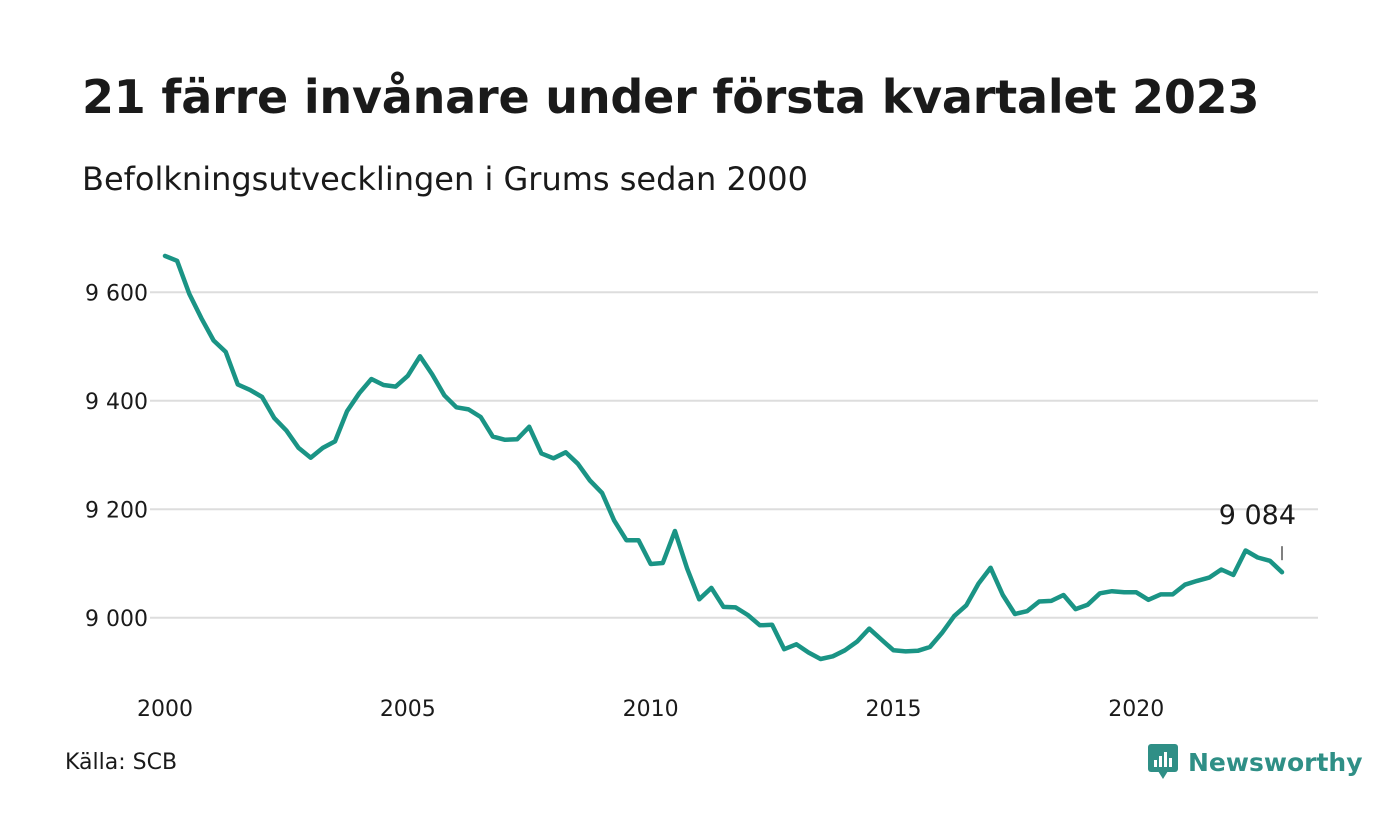  I want to click on x-tick-label: 2010, so click(651, 709).